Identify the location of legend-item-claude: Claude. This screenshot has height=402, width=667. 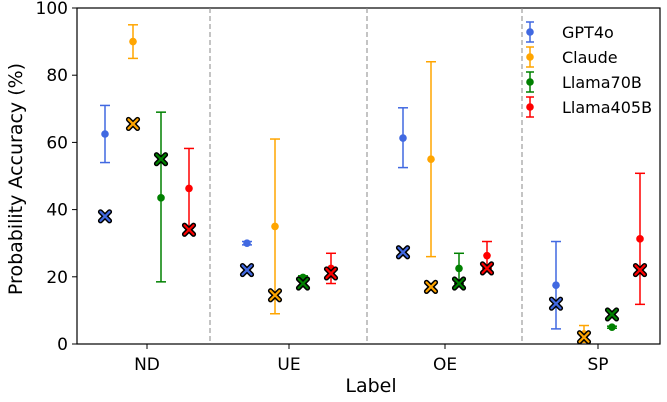
(572, 57).